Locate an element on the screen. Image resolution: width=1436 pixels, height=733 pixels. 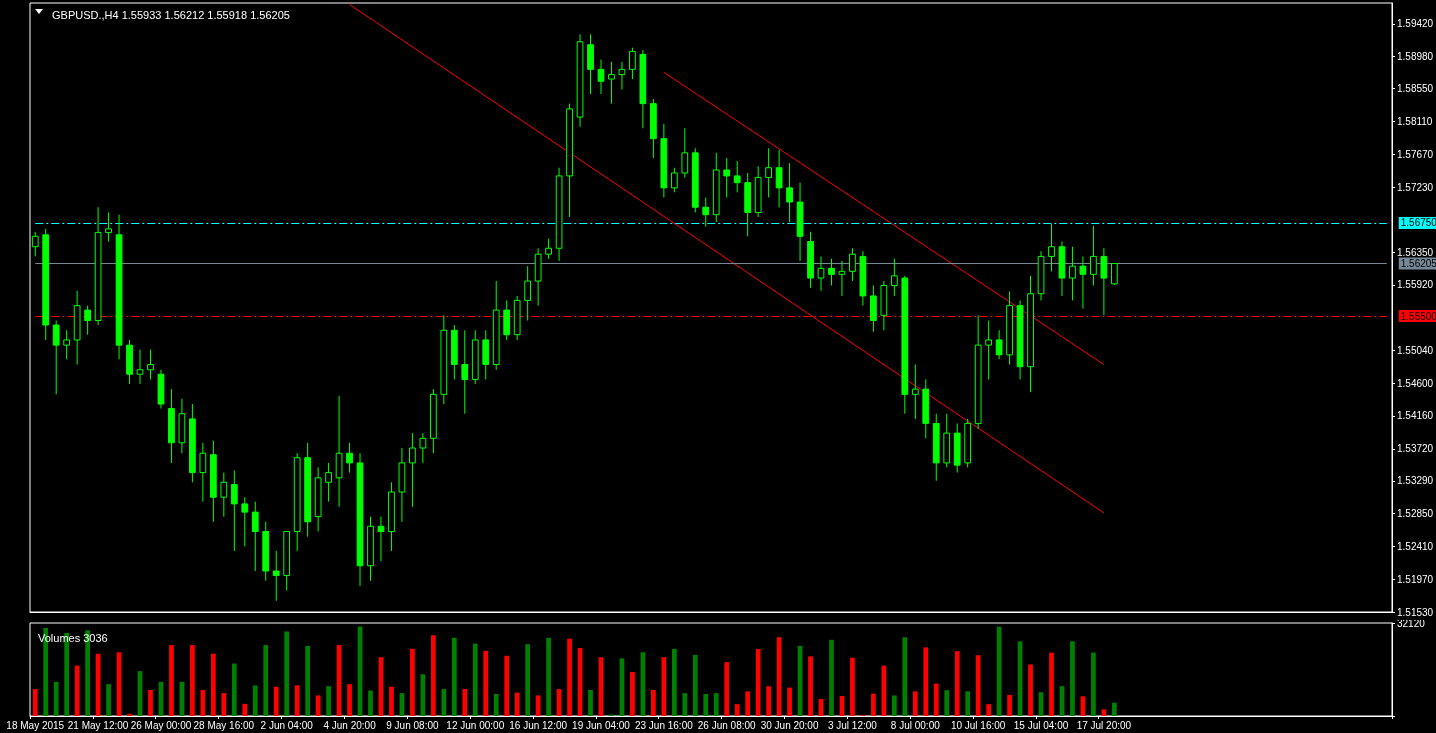
x-tick-label: 28 May 16:00 is located at coordinates (224, 725).